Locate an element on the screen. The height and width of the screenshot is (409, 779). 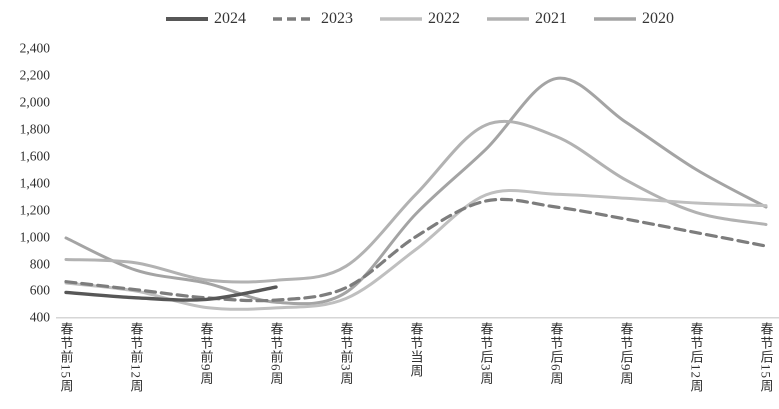
legend-item-2024: 2024 is located at coordinates (205, 19).